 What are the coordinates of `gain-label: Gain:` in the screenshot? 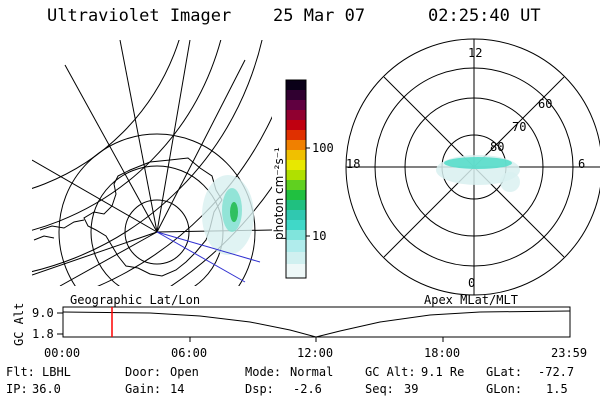 It's located at (143, 389).